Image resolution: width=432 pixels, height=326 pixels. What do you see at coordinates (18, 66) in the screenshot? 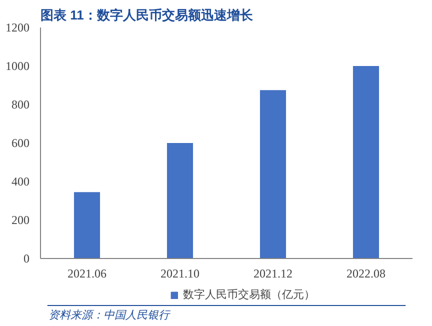
I see `y-tick-label: 1000` at bounding box center [18, 66].